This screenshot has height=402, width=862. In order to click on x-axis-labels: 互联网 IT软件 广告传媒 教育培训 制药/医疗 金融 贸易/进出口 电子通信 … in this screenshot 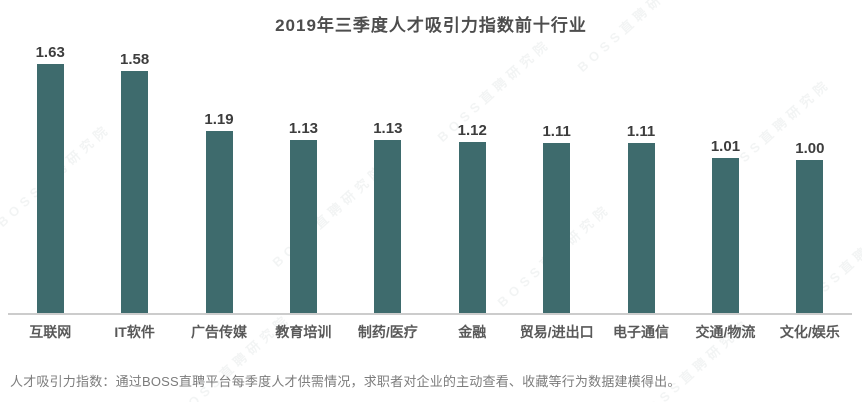, I will do `click(430, 332)`.